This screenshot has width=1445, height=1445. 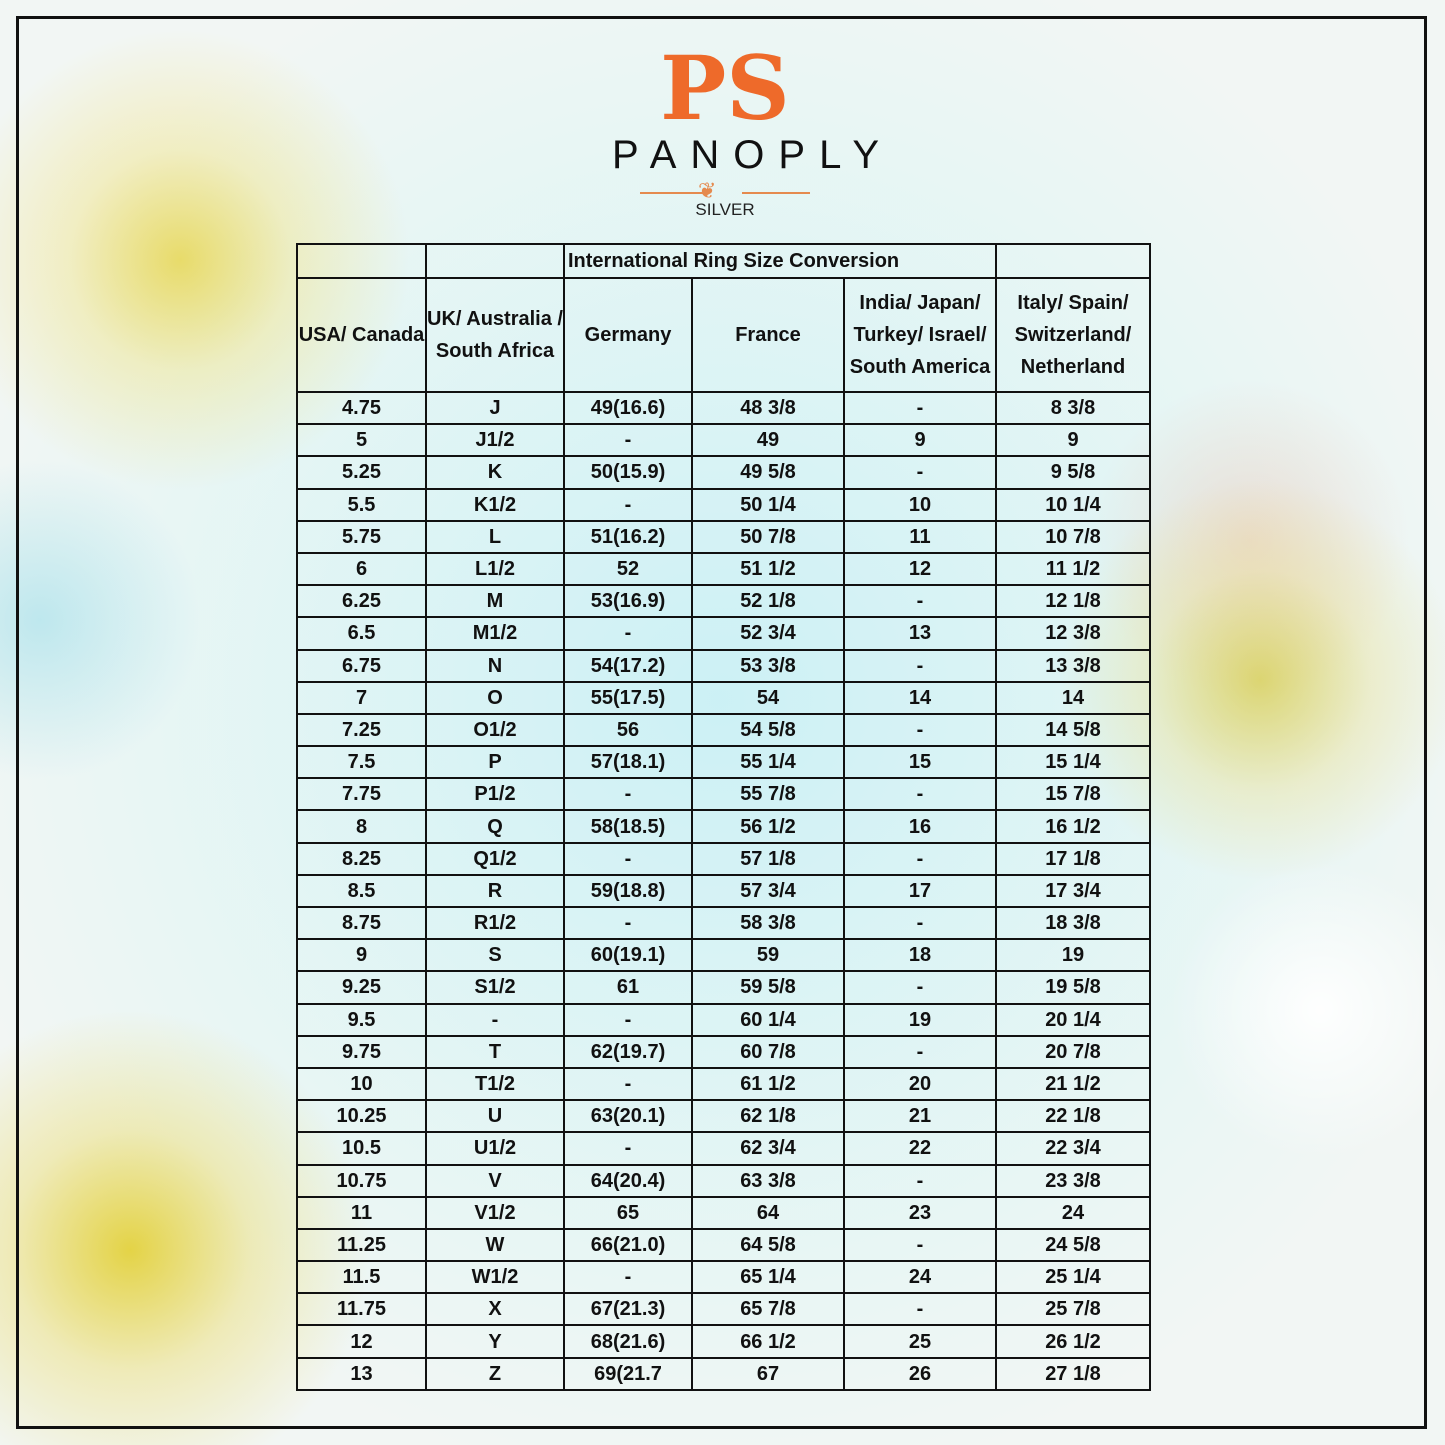 I want to click on cell-france: 51 1/2, so click(x=768, y=569).